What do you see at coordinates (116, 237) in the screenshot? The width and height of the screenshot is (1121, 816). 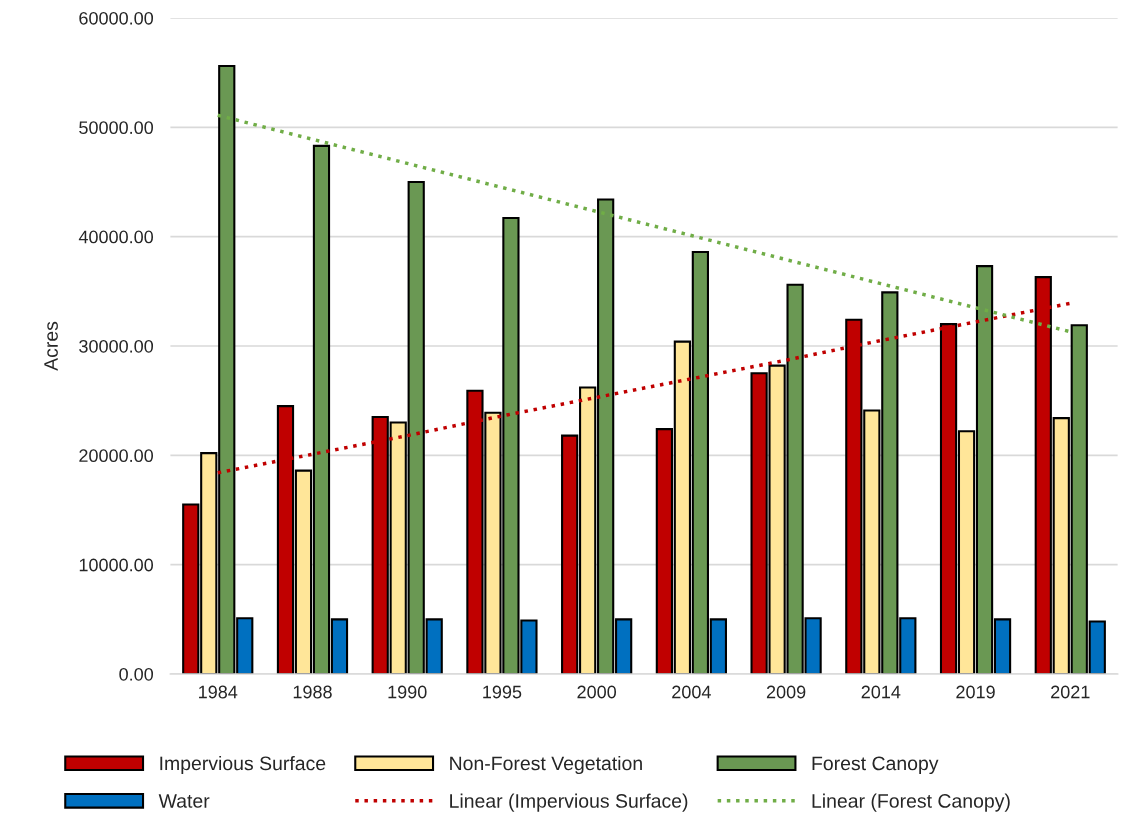 I see `y-tick-label: 40000.00` at bounding box center [116, 237].